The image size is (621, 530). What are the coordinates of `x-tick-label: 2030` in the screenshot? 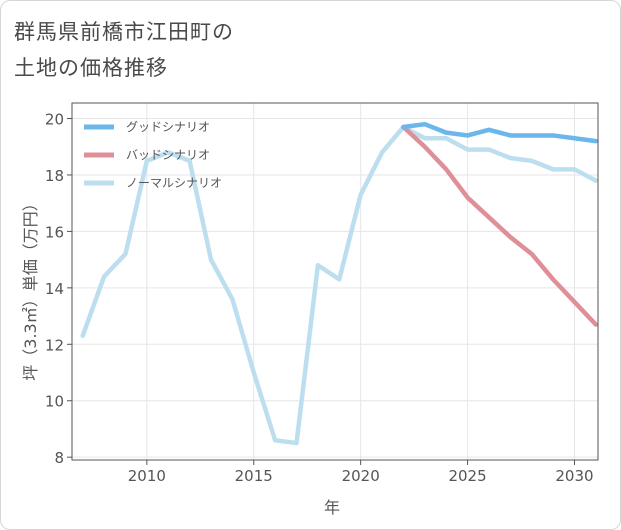 It's located at (574, 476).